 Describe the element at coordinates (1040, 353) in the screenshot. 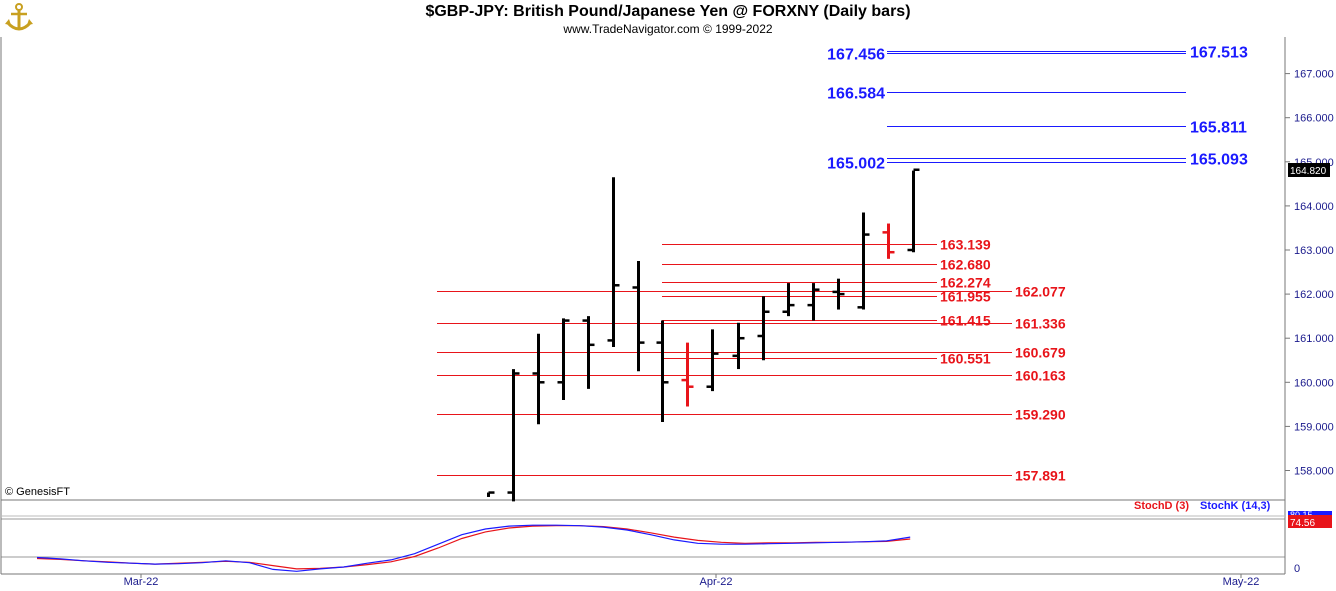

I see `red-level-label: 160.679` at that location.